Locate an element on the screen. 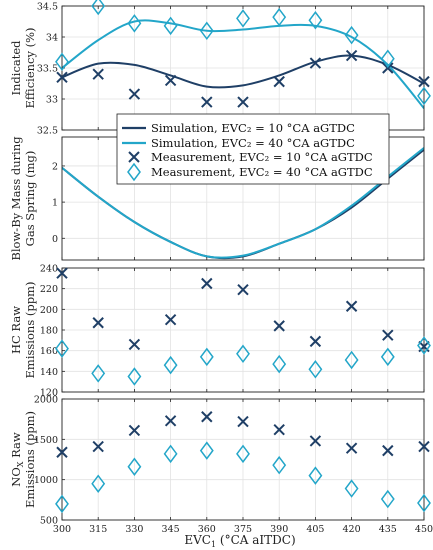 The height and width of the screenshot is (550, 433). y-tick-label: 1 is located at coordinates (55, 203).